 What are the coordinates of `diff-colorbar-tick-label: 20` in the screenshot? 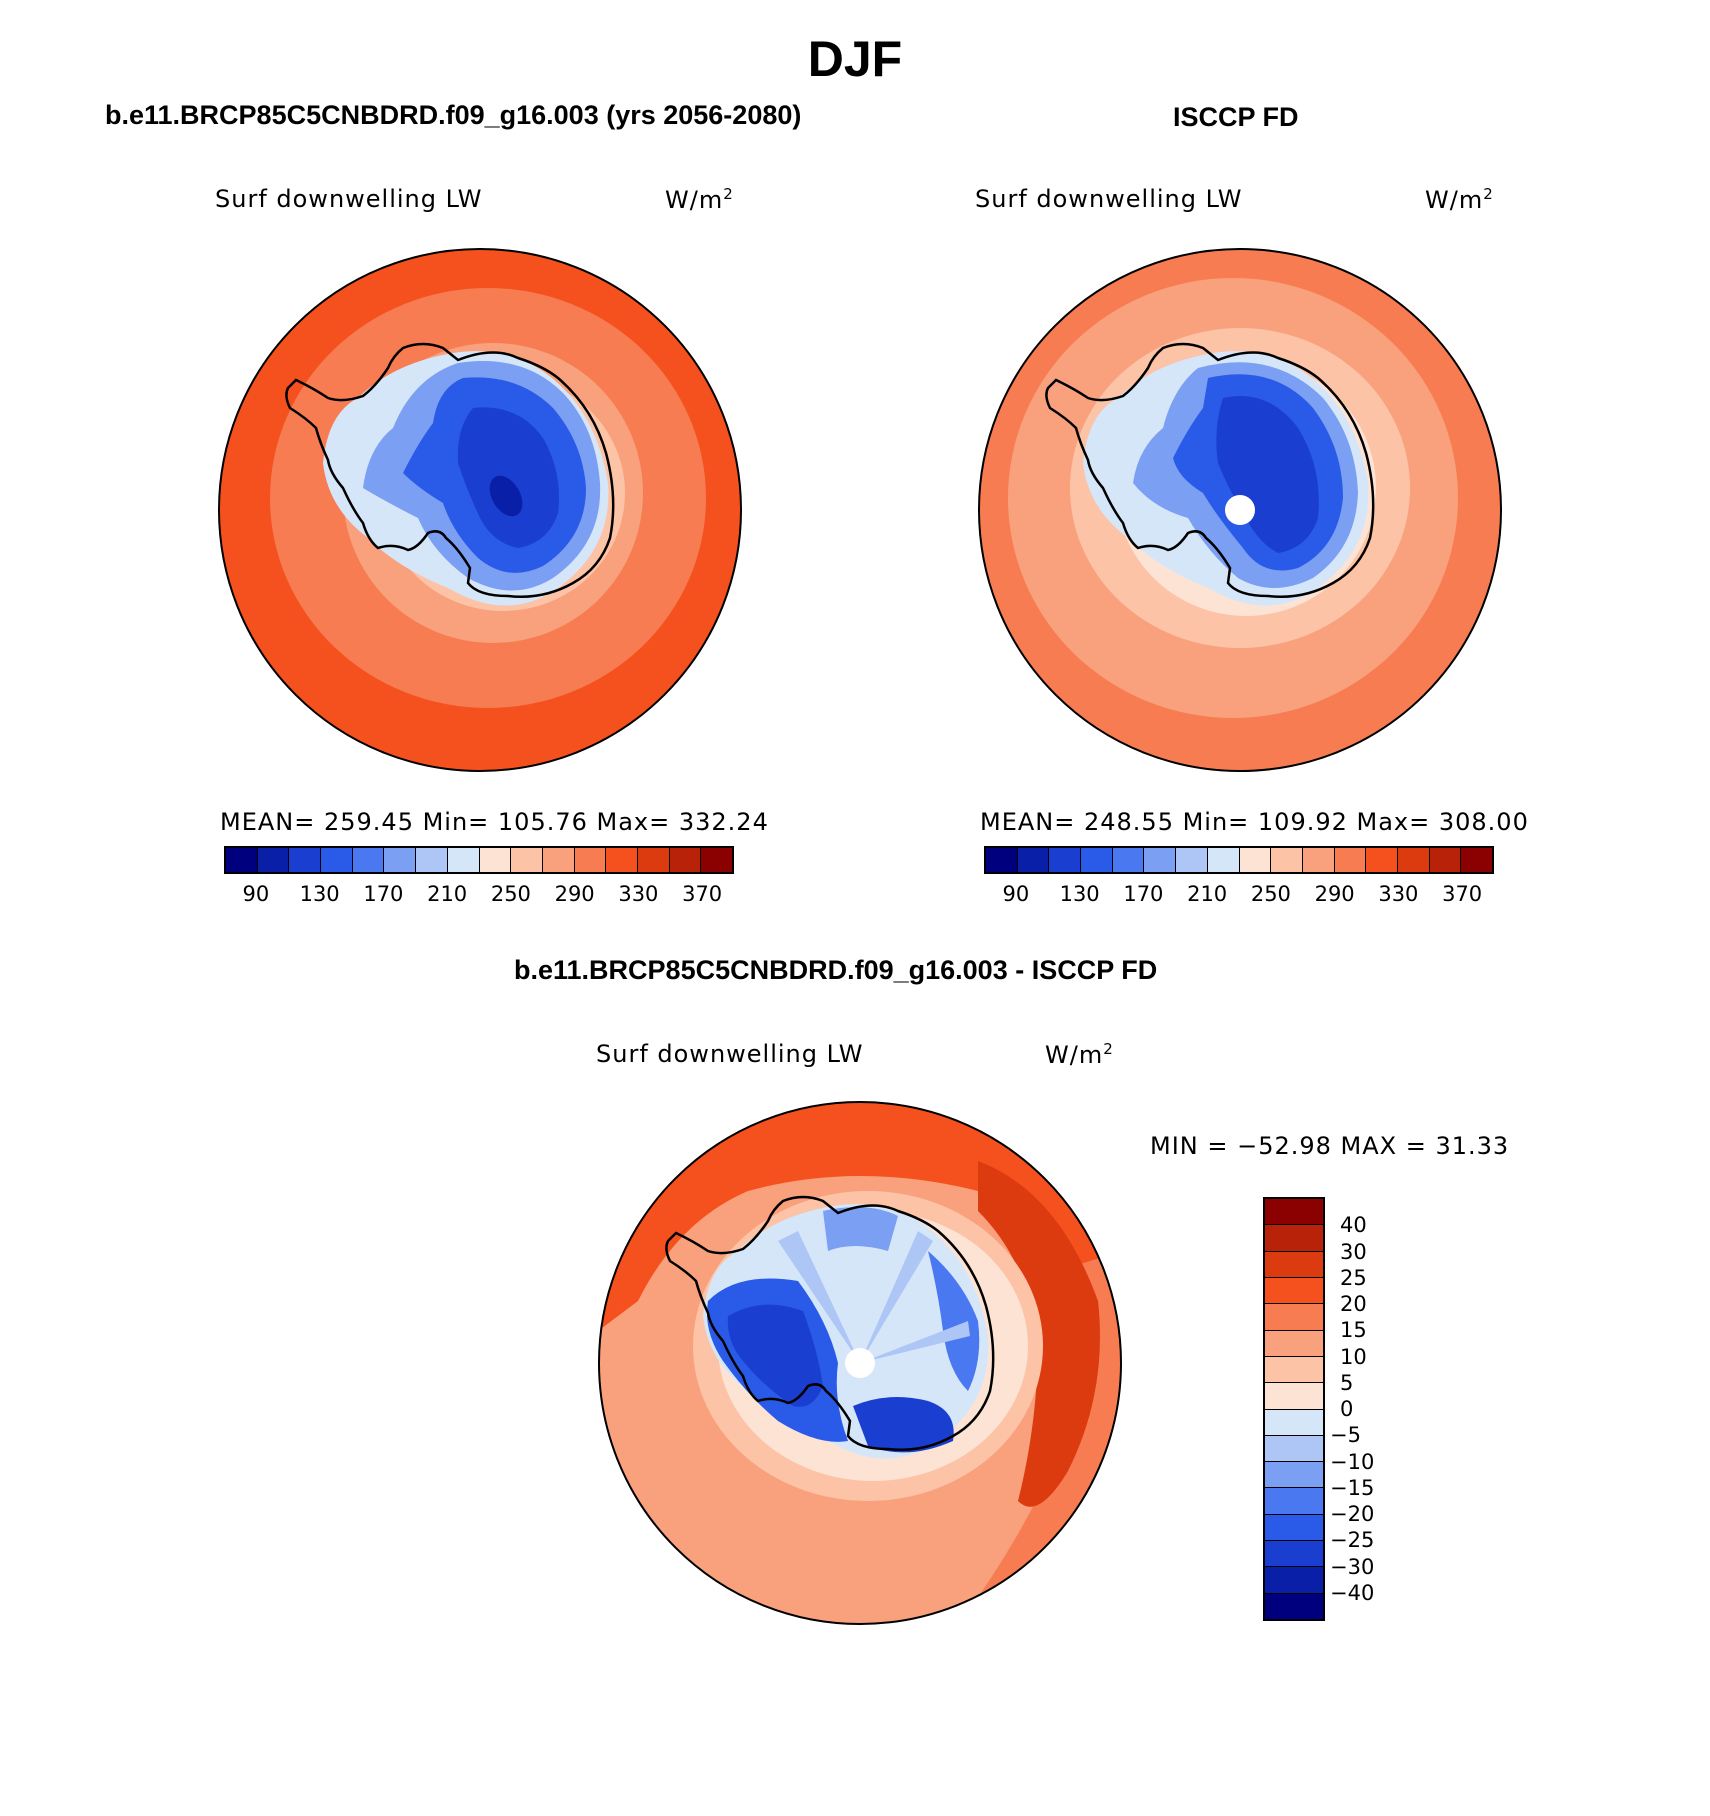 It's located at (1353, 1304).